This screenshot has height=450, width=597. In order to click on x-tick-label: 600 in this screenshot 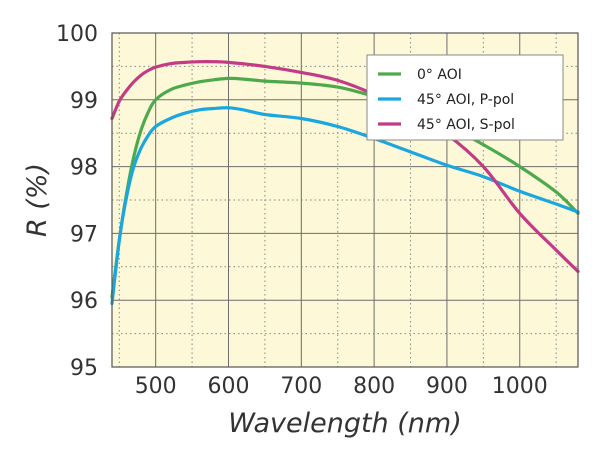, I will do `click(229, 386)`.